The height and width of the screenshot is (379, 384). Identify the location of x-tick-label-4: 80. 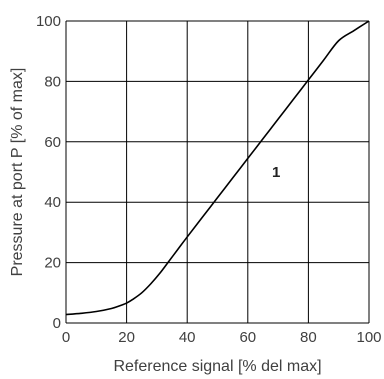
(308, 337).